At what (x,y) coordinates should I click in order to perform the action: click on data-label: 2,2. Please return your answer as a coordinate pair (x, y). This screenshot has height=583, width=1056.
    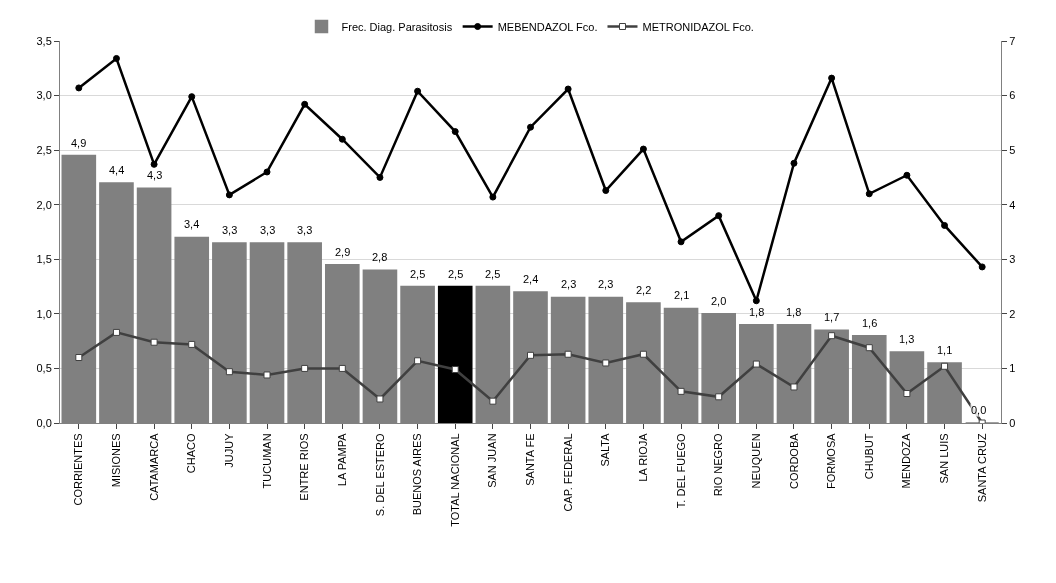
    Looking at the image, I should click on (644, 290).